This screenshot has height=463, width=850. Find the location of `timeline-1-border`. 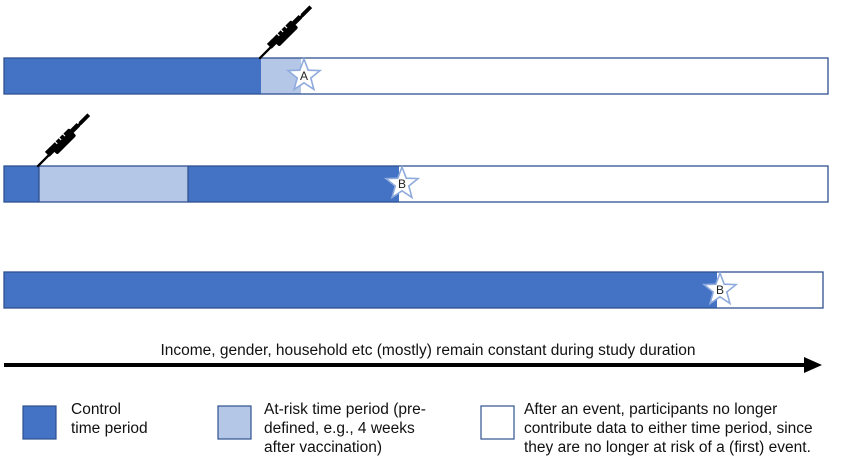

timeline-1-border is located at coordinates (416, 76).